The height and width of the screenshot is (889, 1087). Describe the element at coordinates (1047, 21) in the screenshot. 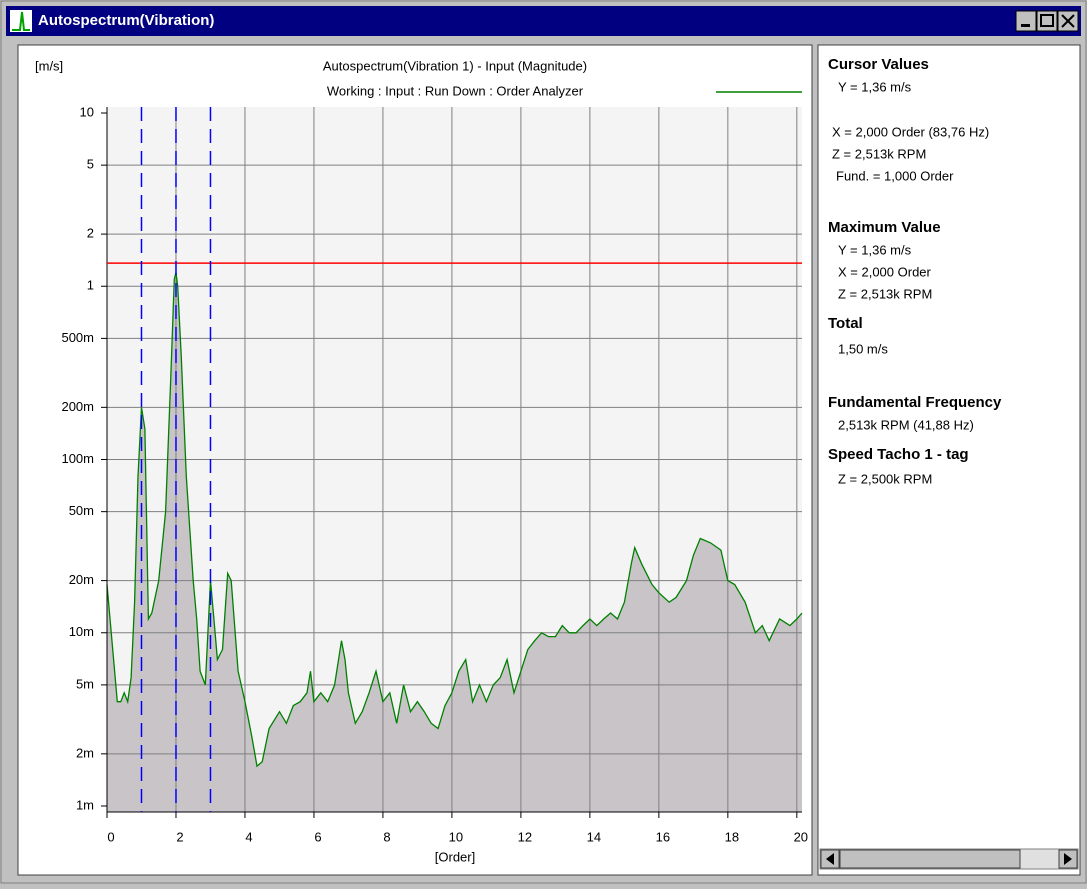

I see `maximize-button` at that location.